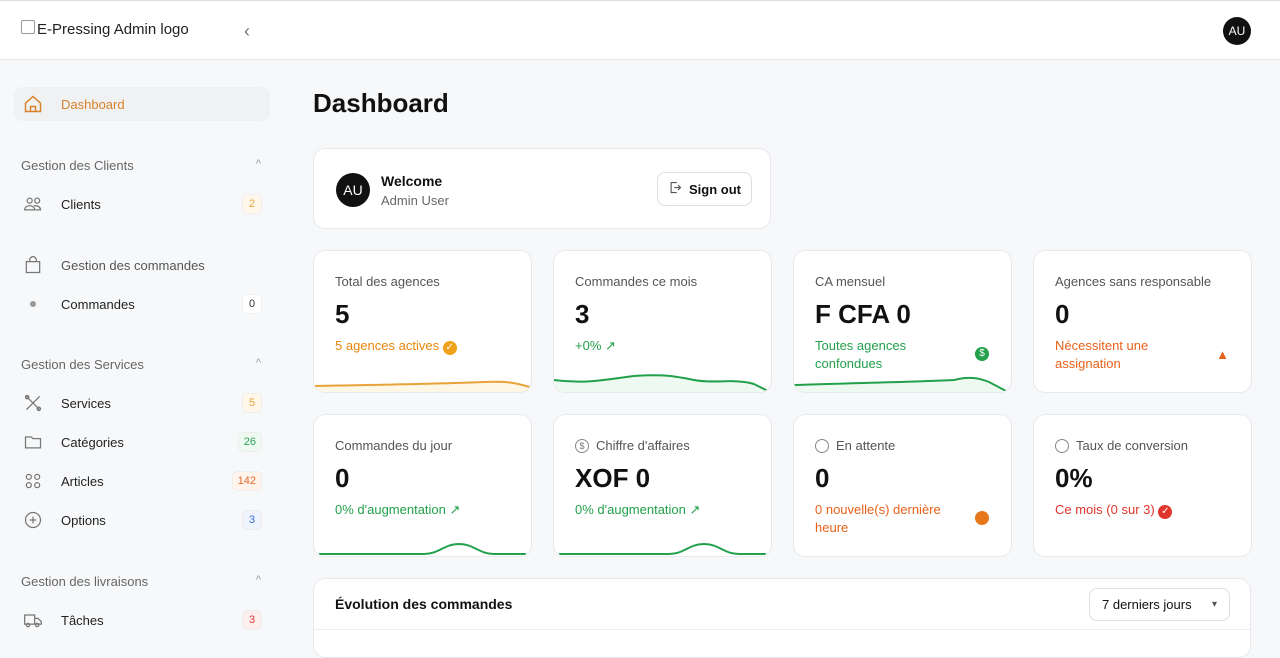 The image size is (1280, 658). I want to click on sidebar-item-taches: Tâches 3, so click(142, 620).